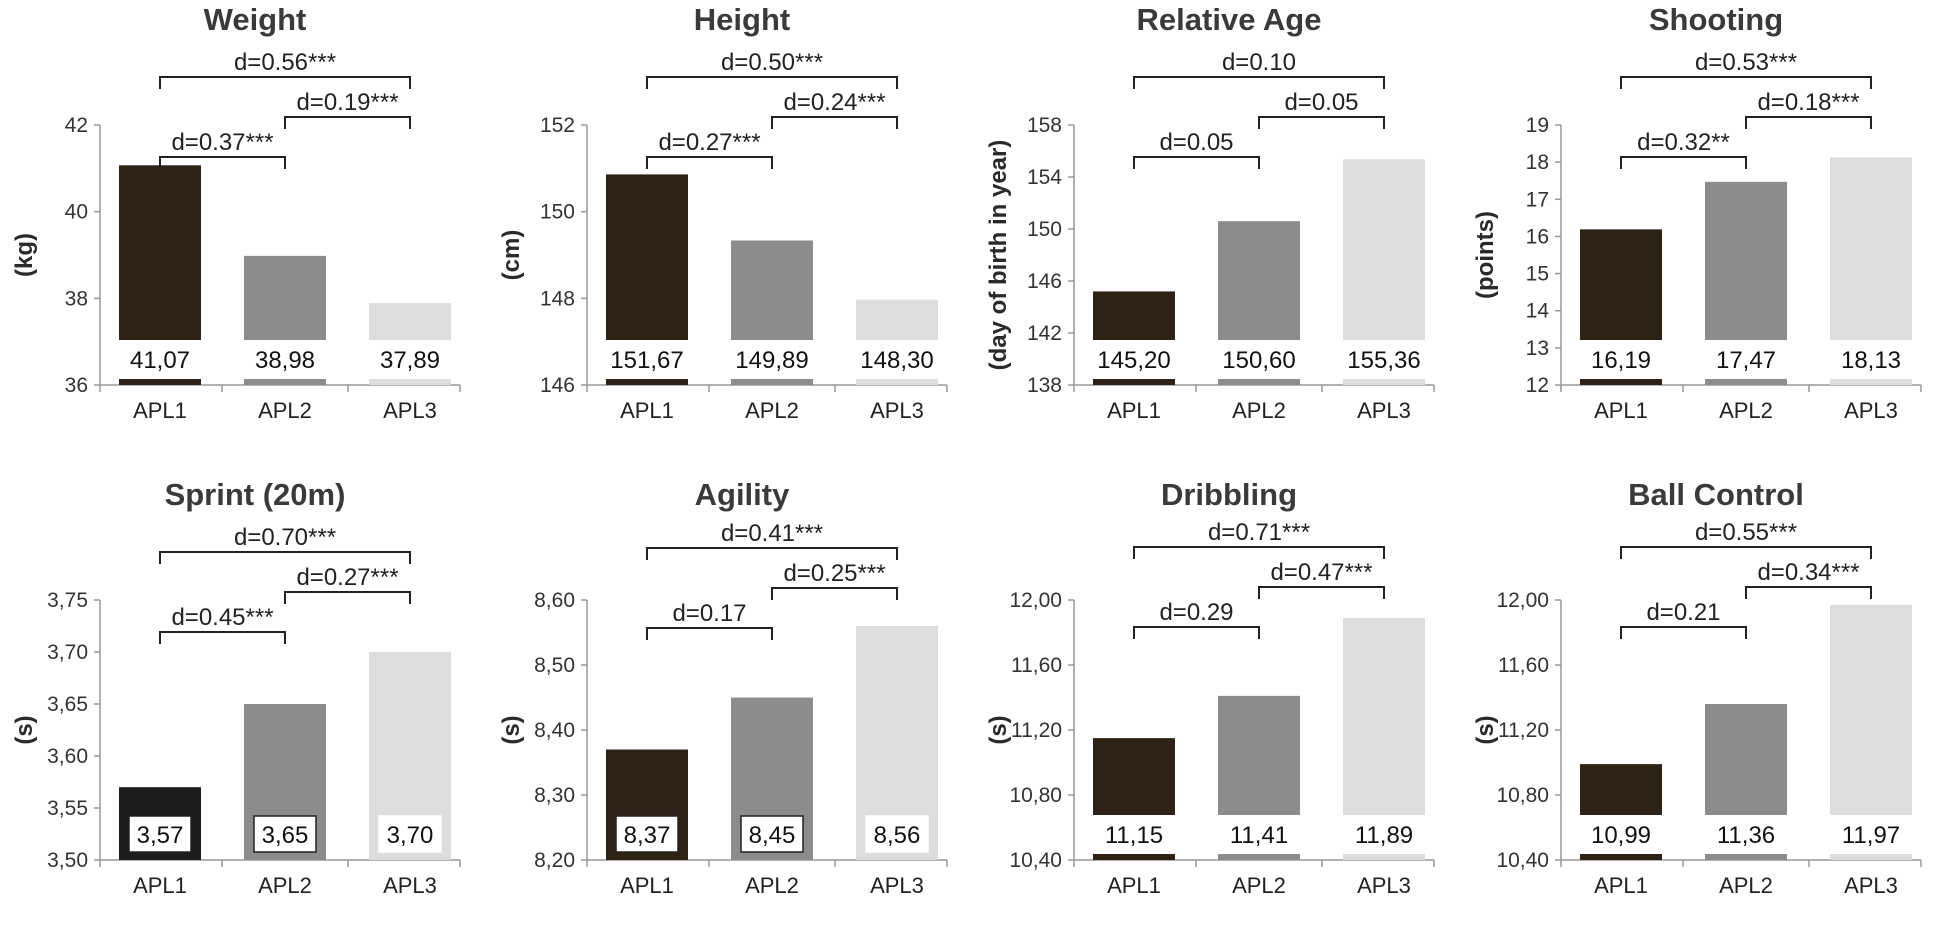  Describe the element at coordinates (285, 360) in the screenshot. I see `value-label: 38,98` at that location.